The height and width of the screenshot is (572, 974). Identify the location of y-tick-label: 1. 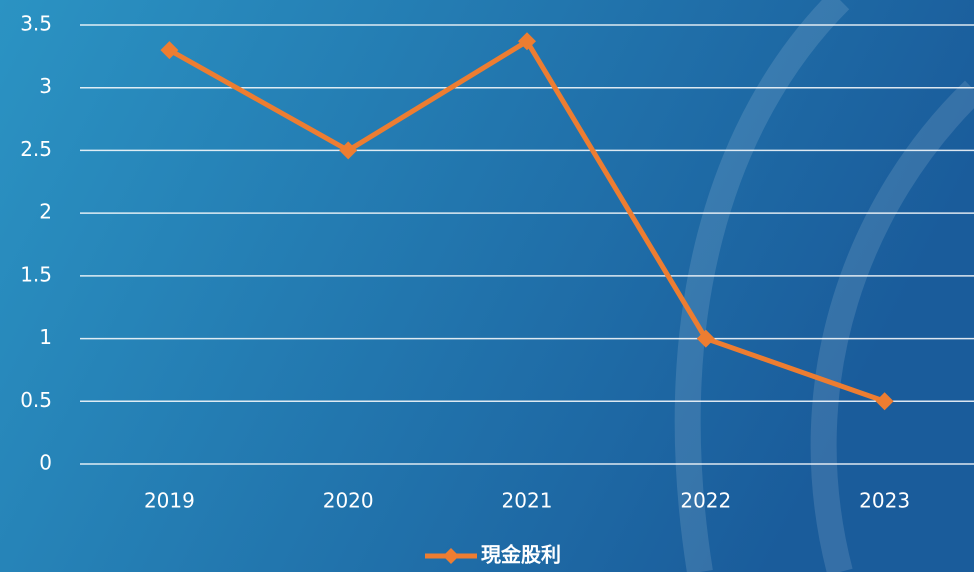
(45, 337).